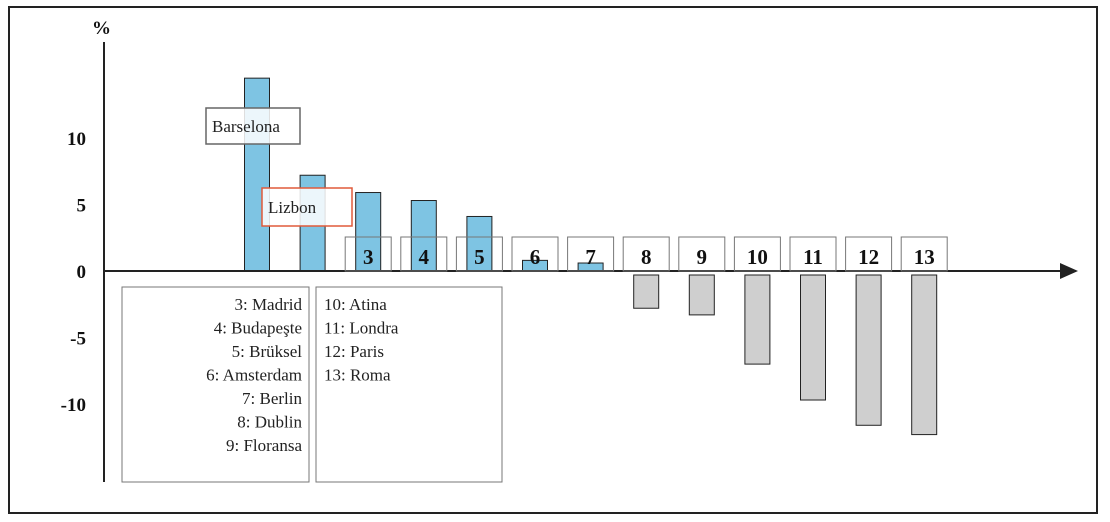  I want to click on category-label: 8, so click(646, 257).